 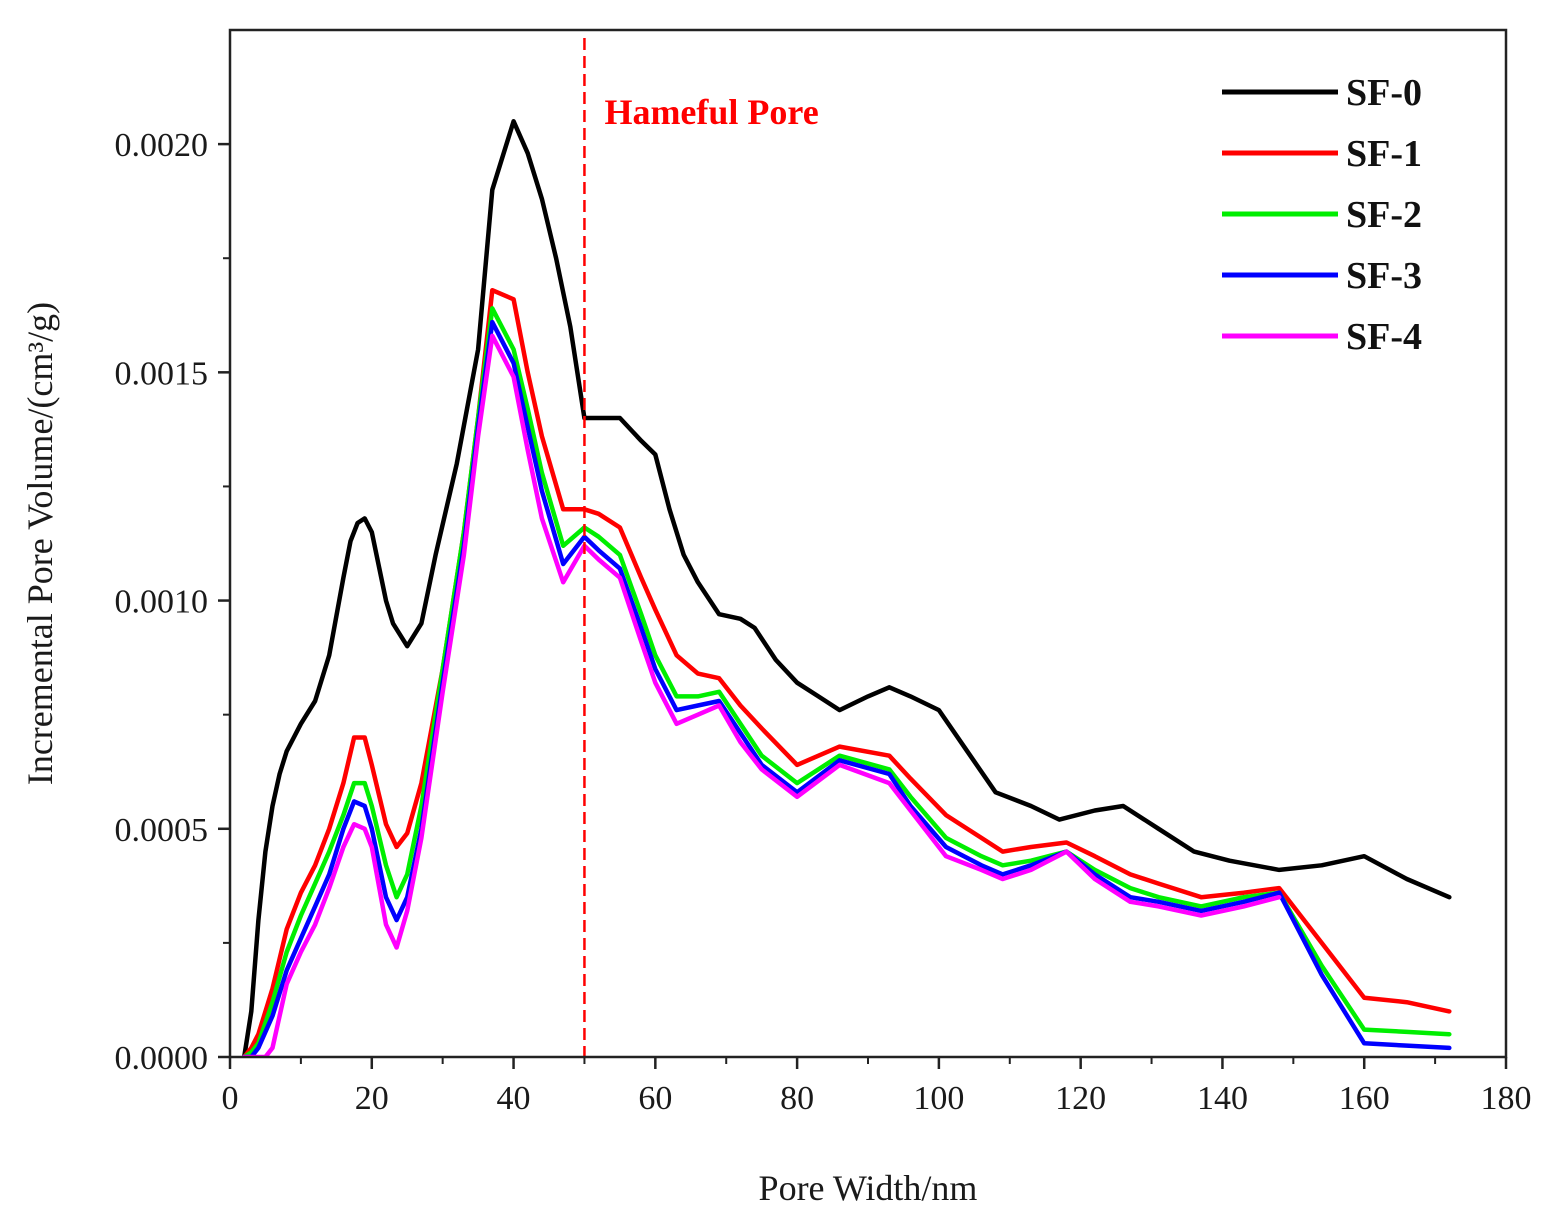 I want to click on legend-label-sf-4: SF-4, so click(x=1384, y=337).